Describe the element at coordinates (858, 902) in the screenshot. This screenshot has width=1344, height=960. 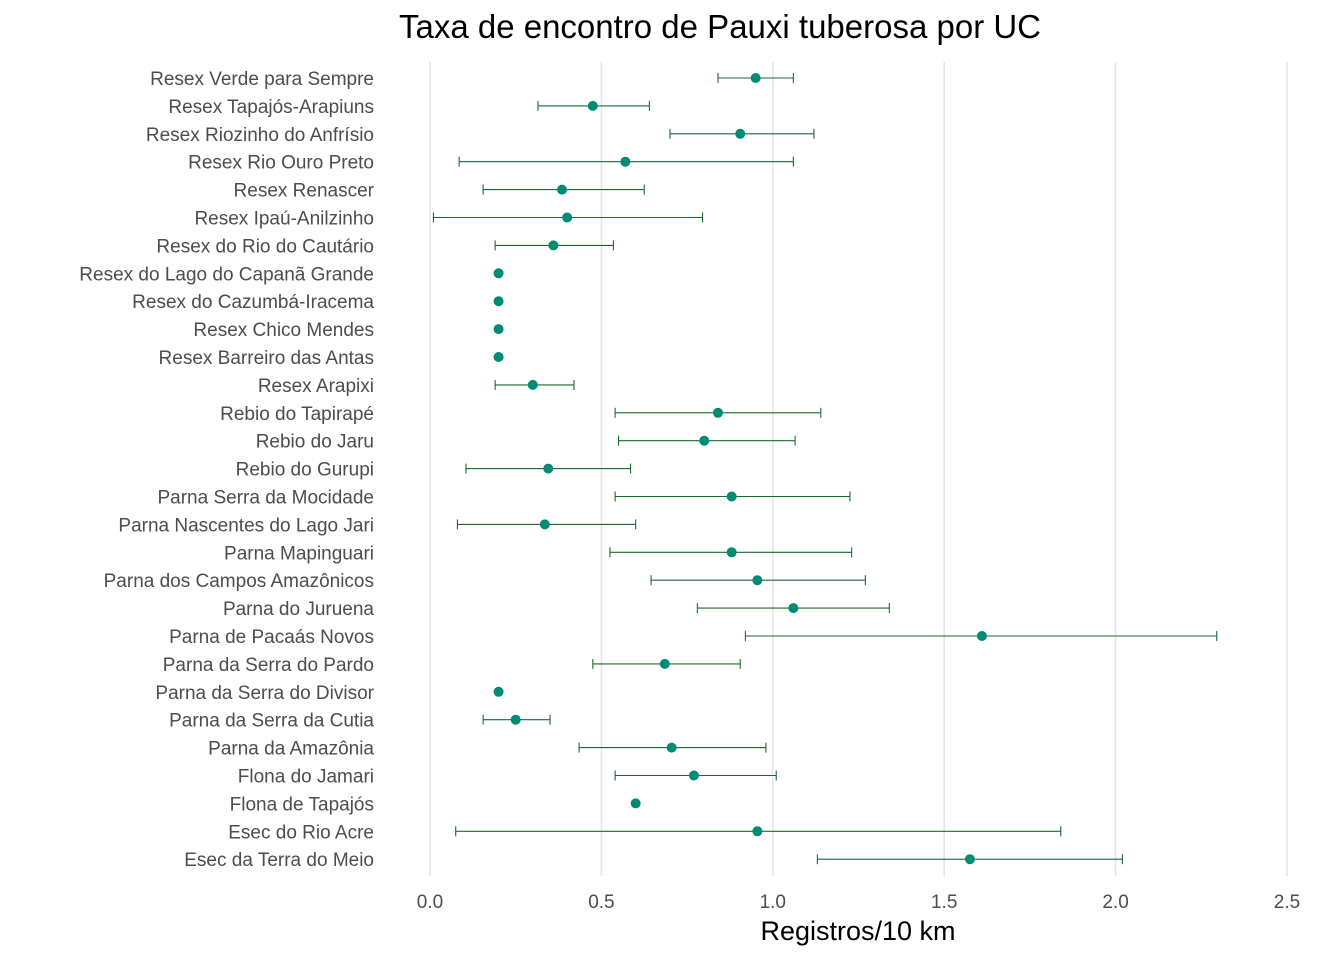
I see `x-axis-ticks: 0.0 0.5 1.0 1.5 2.0 2.5` at that location.